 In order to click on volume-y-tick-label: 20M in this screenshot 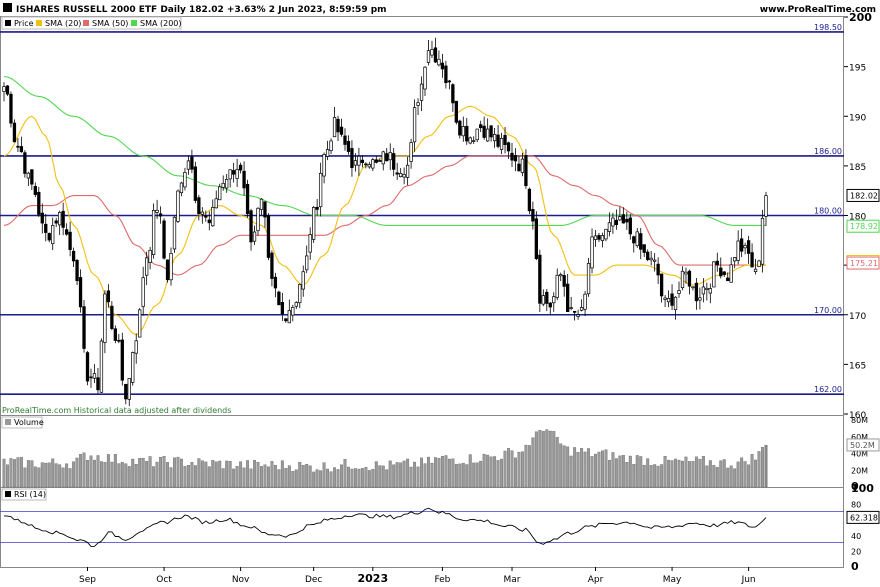, I will do `click(859, 470)`.